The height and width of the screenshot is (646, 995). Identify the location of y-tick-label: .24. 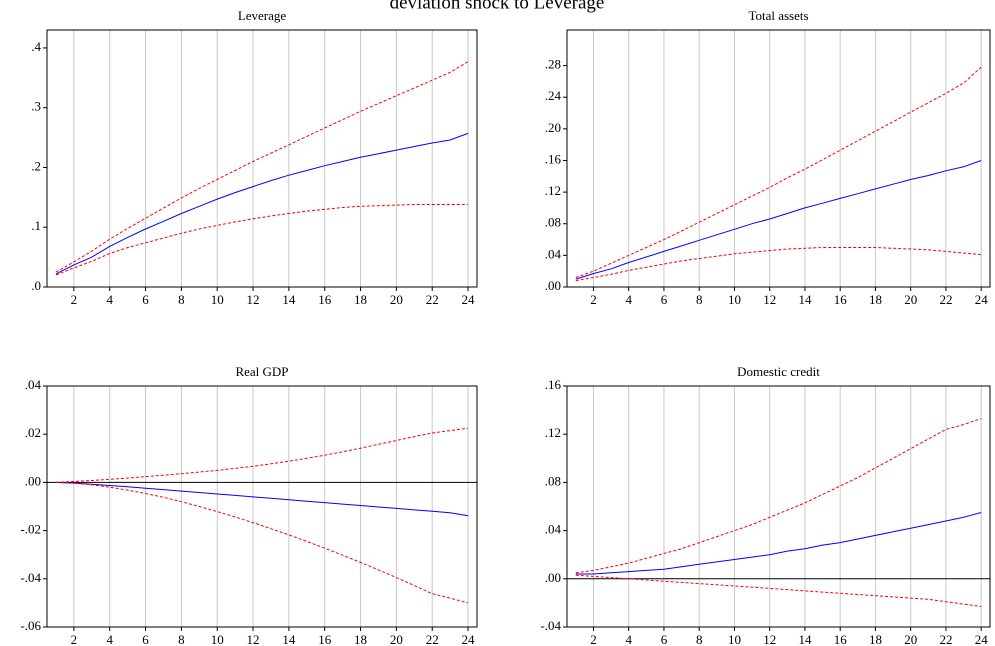
(553, 95).